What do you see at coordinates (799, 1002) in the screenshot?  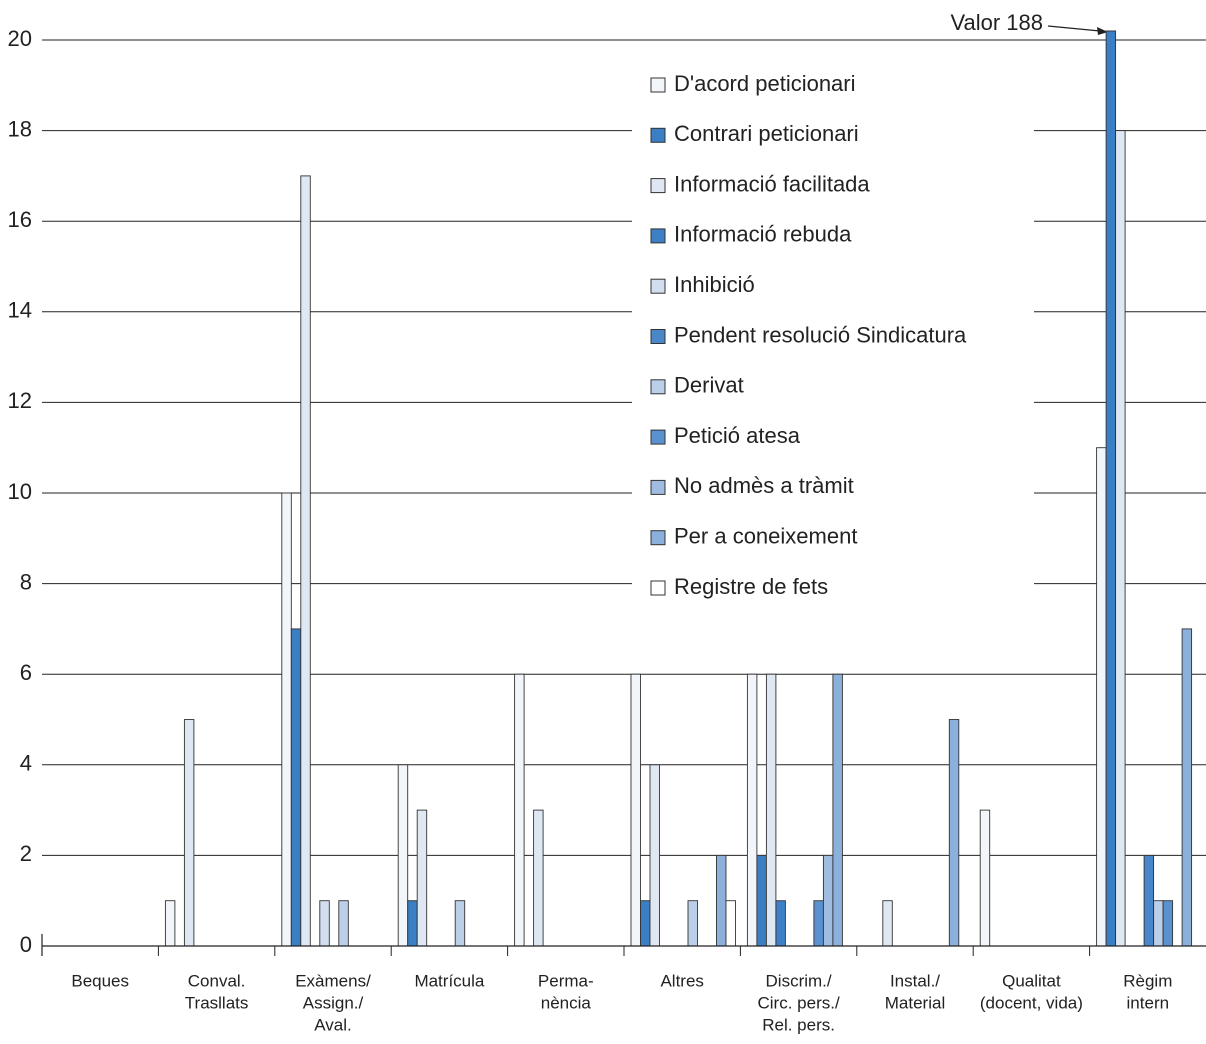 I see `x-tick-label: Circ. pers./` at bounding box center [799, 1002].